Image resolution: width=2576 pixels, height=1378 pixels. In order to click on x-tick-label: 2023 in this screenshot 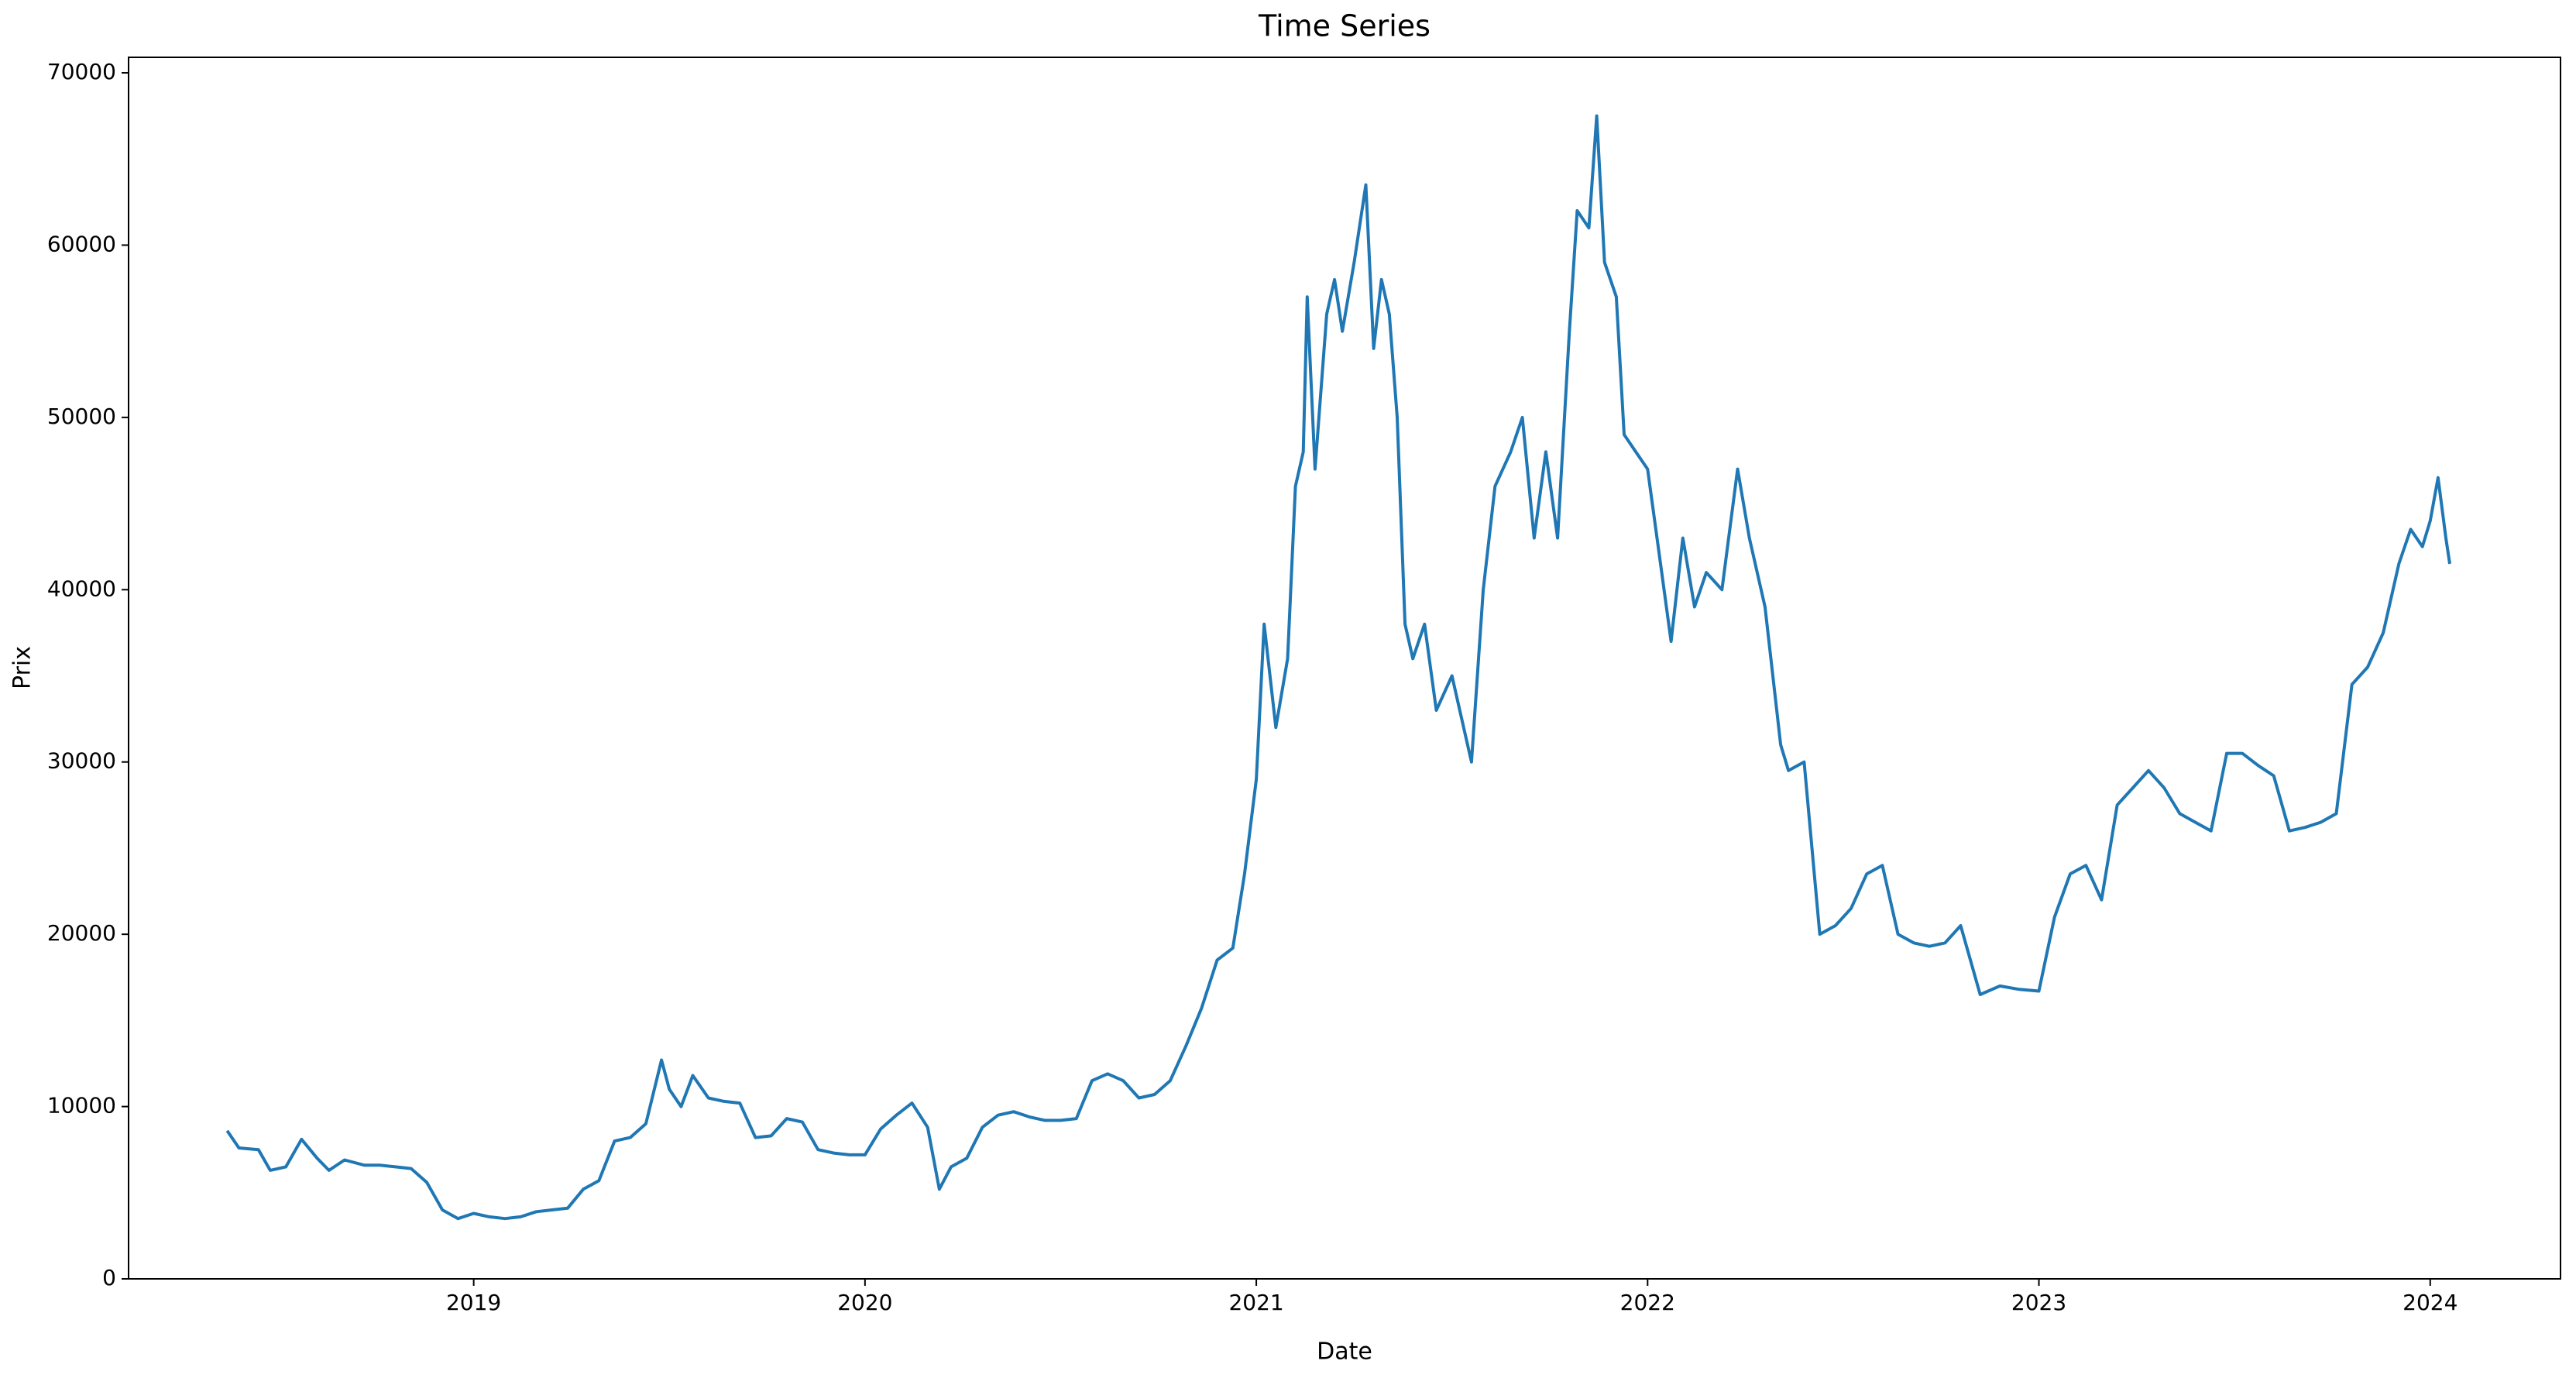, I will do `click(2038, 1302)`.